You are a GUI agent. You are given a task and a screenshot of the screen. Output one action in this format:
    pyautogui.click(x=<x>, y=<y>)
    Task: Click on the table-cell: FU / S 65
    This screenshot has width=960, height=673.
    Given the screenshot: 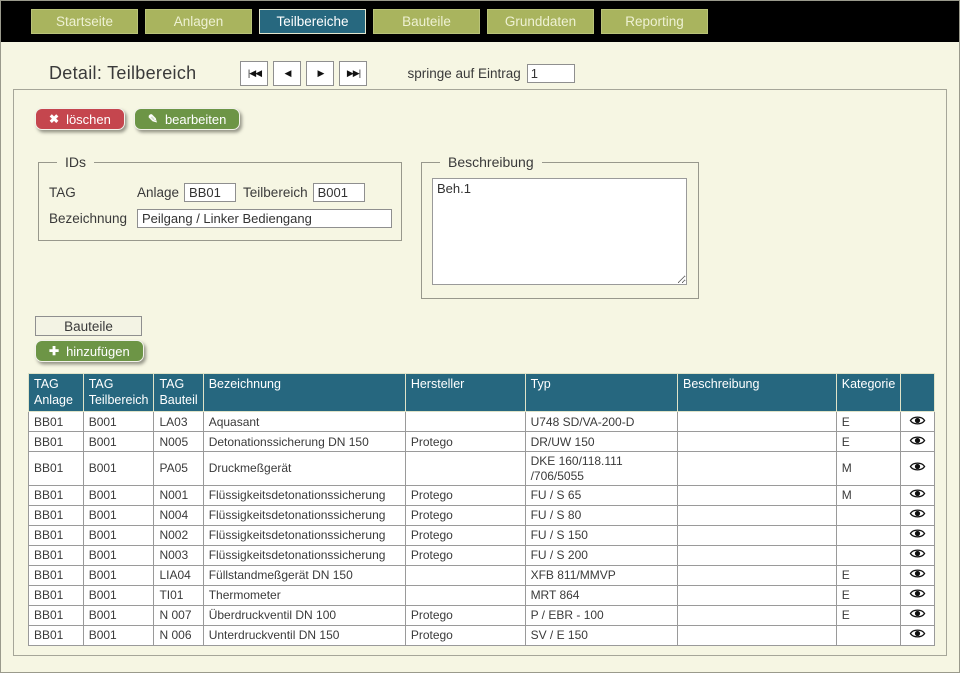 What is the action you would take?
    pyautogui.click(x=601, y=496)
    